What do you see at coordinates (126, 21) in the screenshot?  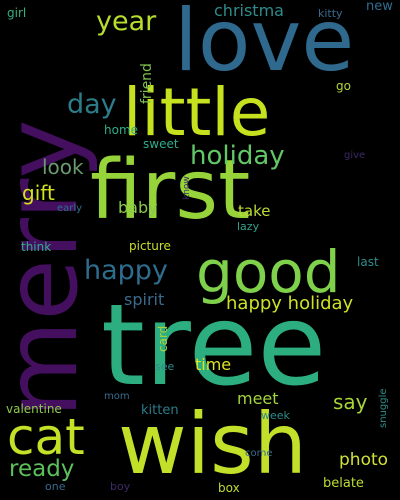 I see `word-year: year` at bounding box center [126, 21].